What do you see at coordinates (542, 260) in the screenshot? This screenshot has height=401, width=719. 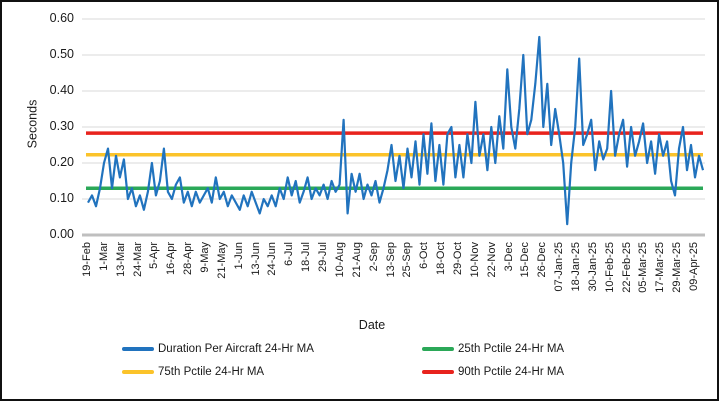 I see `x-tick-label: 26-Dec` at bounding box center [542, 260].